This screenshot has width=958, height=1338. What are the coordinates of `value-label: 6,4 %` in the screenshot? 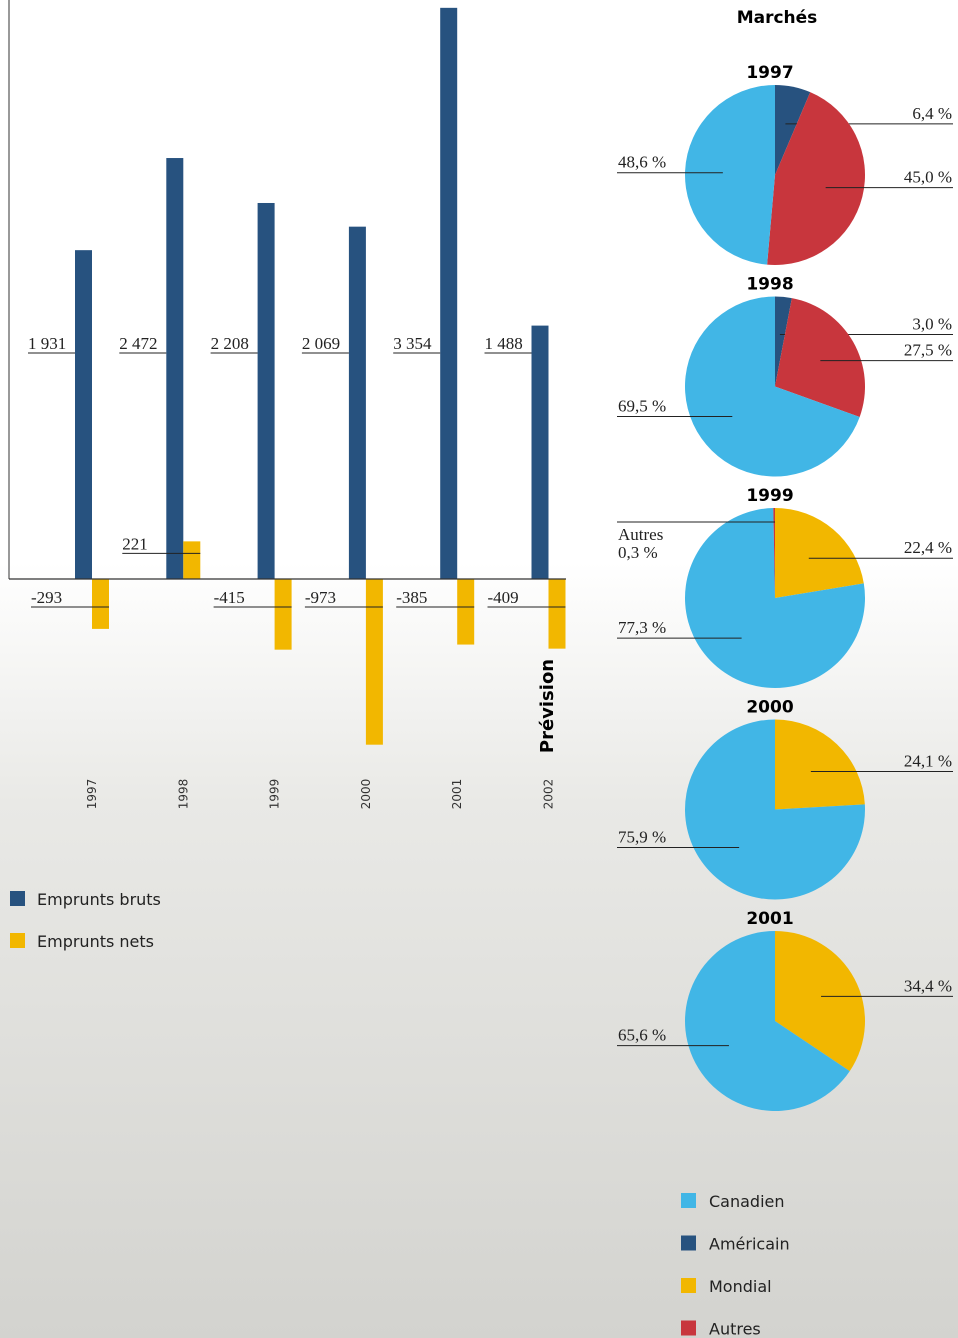 It's located at (932, 113).